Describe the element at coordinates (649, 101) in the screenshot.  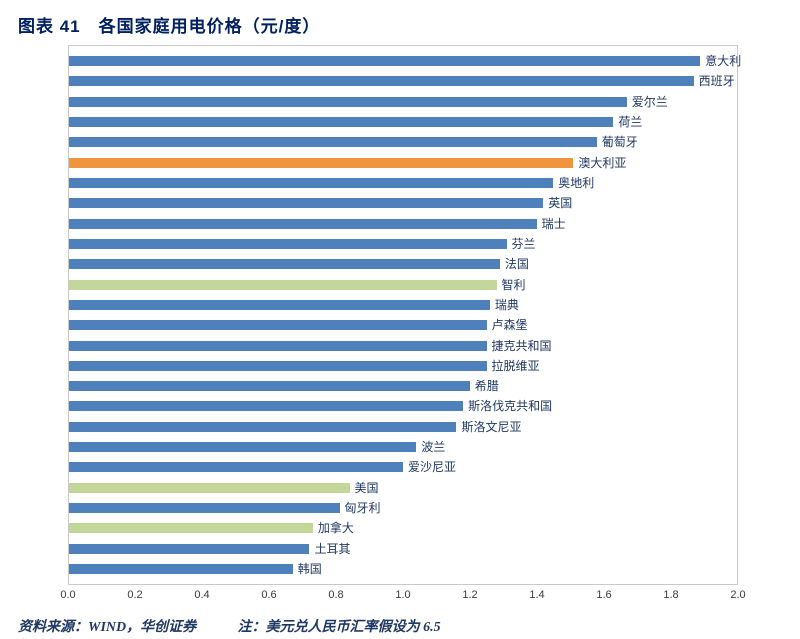
I see `bar-label: 爱尔兰` at that location.